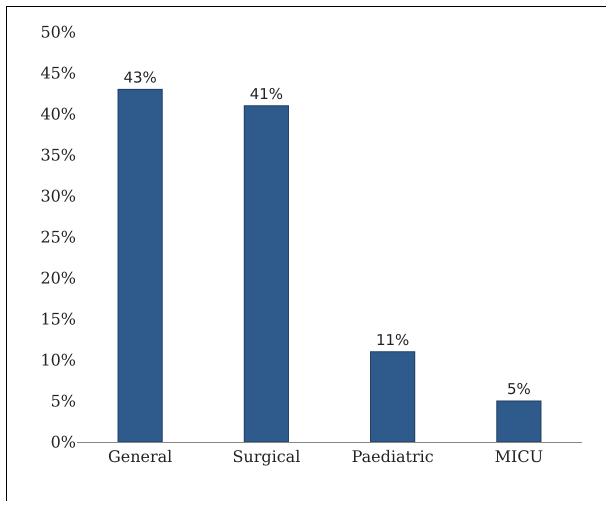  What do you see at coordinates (58, 237) in the screenshot?
I see `y-tick-label: 25%` at bounding box center [58, 237].